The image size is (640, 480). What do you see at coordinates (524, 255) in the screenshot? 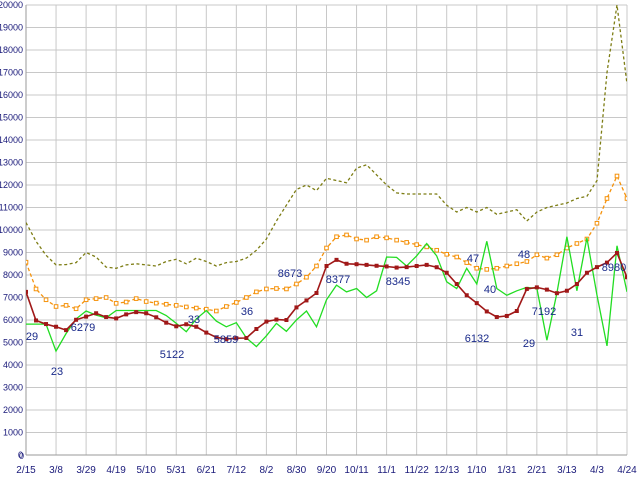
I see `data-point-label: 48` at bounding box center [524, 255].